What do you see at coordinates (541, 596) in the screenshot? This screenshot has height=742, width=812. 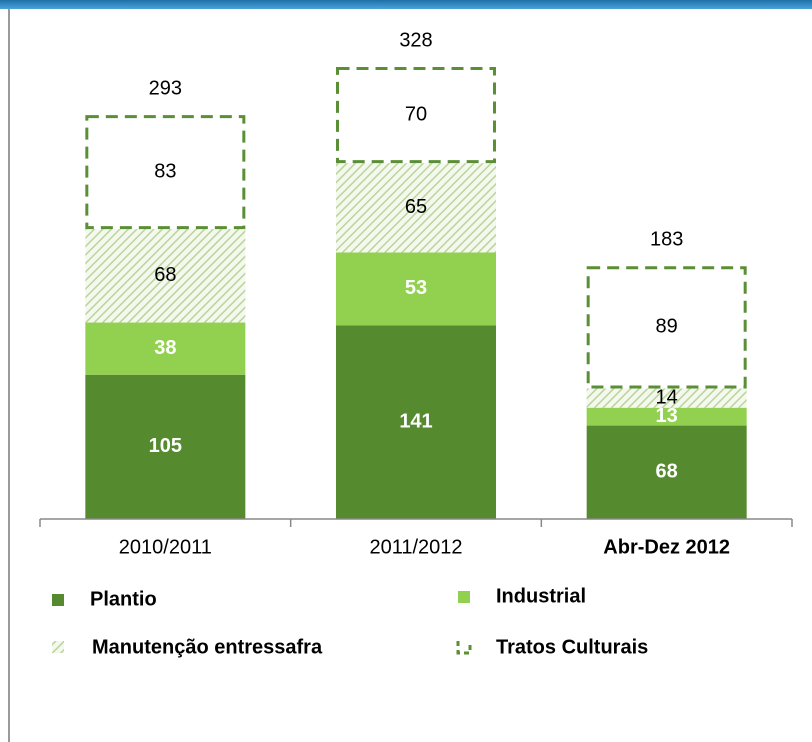 I see `legend-label: Industrial` at bounding box center [541, 596].